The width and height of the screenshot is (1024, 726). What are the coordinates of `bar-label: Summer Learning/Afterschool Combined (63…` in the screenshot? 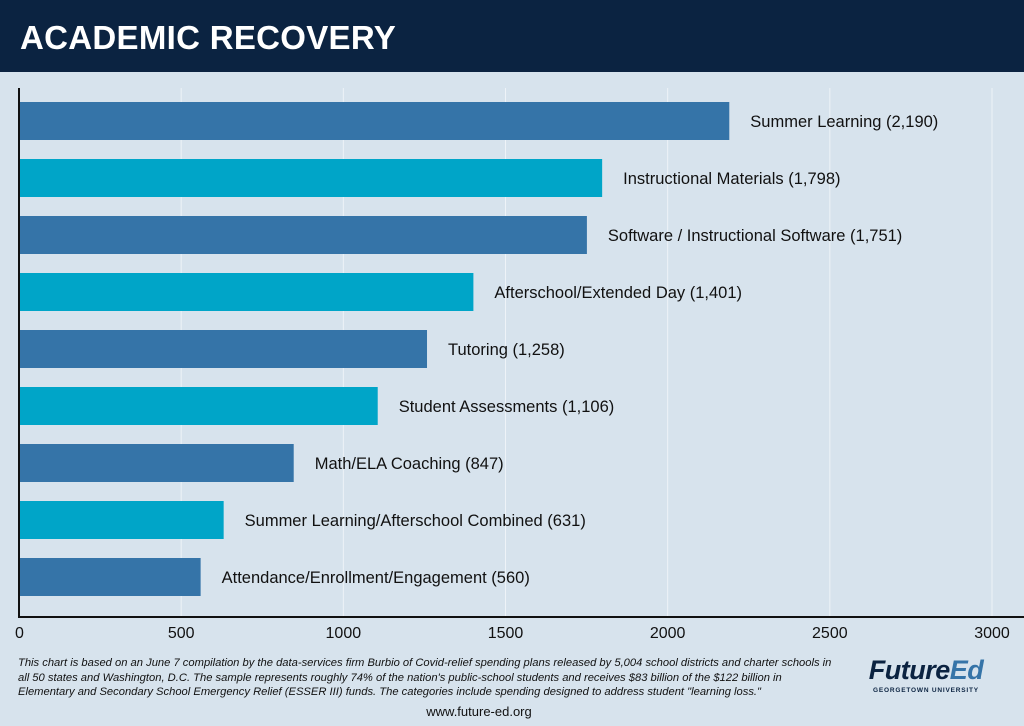 It's located at (415, 521).